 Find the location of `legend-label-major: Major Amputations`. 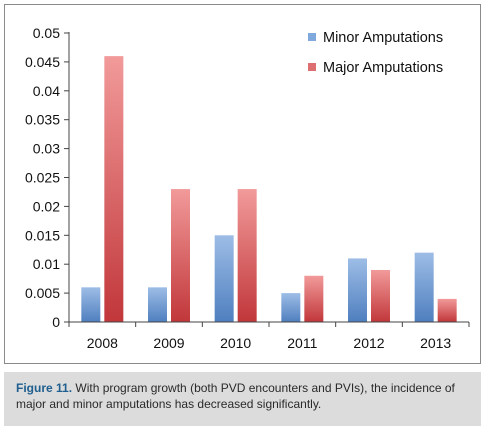

legend-label-major: Major Amputations is located at coordinates (383, 68).